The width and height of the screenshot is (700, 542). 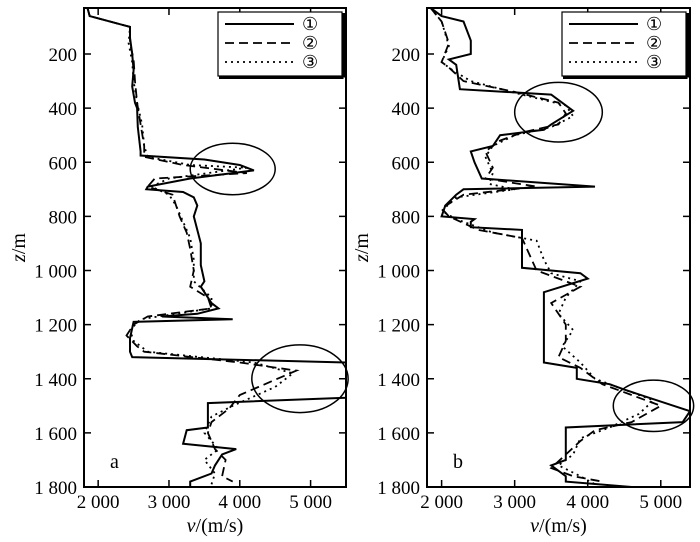 What do you see at coordinates (63, 217) in the screenshot?
I see `panel-a-y-tick-label: 800` at bounding box center [63, 217].